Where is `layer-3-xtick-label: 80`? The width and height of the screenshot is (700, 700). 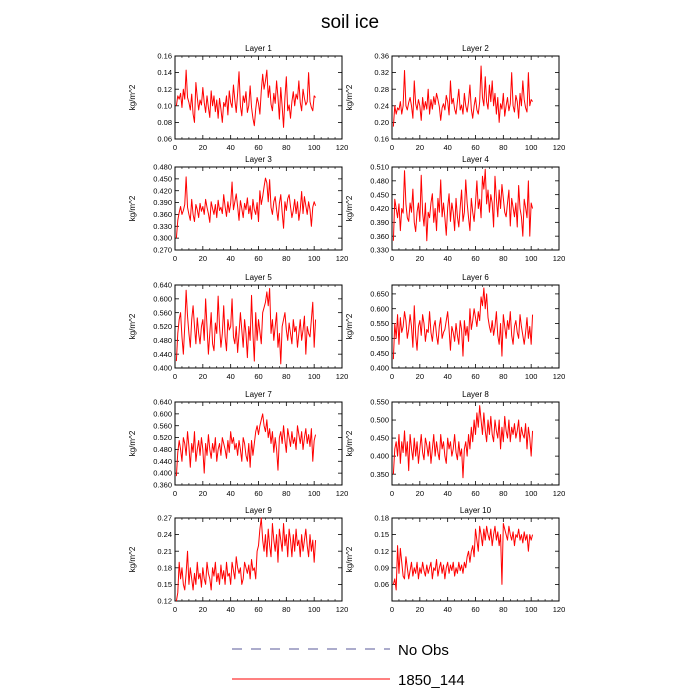
layer-3-xtick-label: 80 is located at coordinates (286, 258).